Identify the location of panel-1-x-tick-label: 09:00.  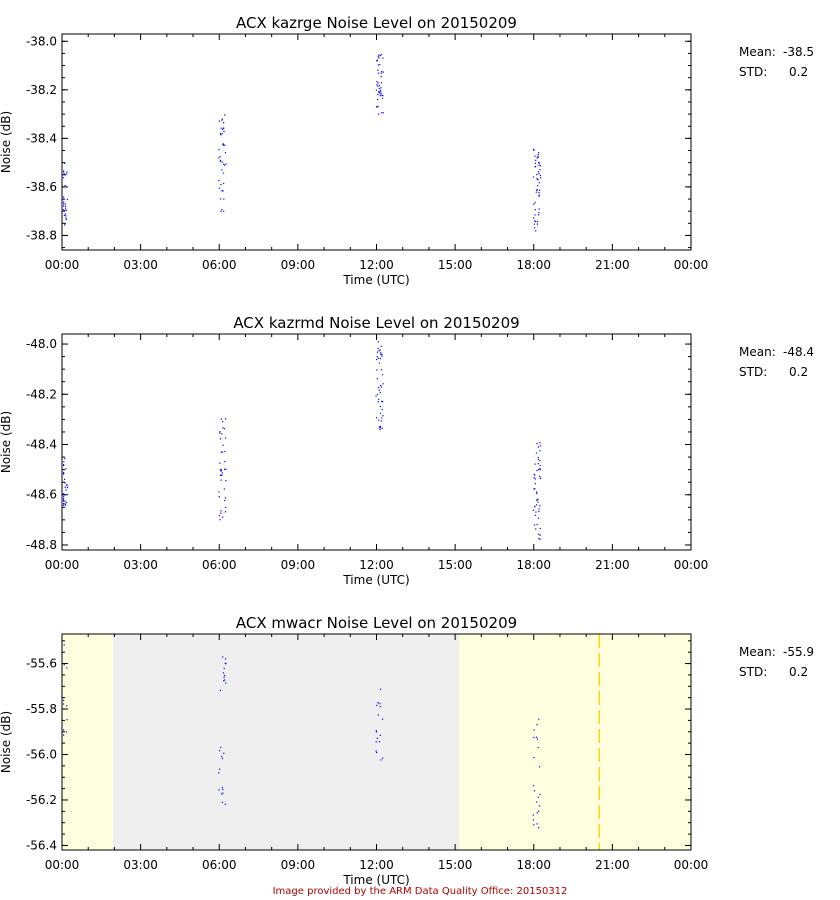
(298, 265).